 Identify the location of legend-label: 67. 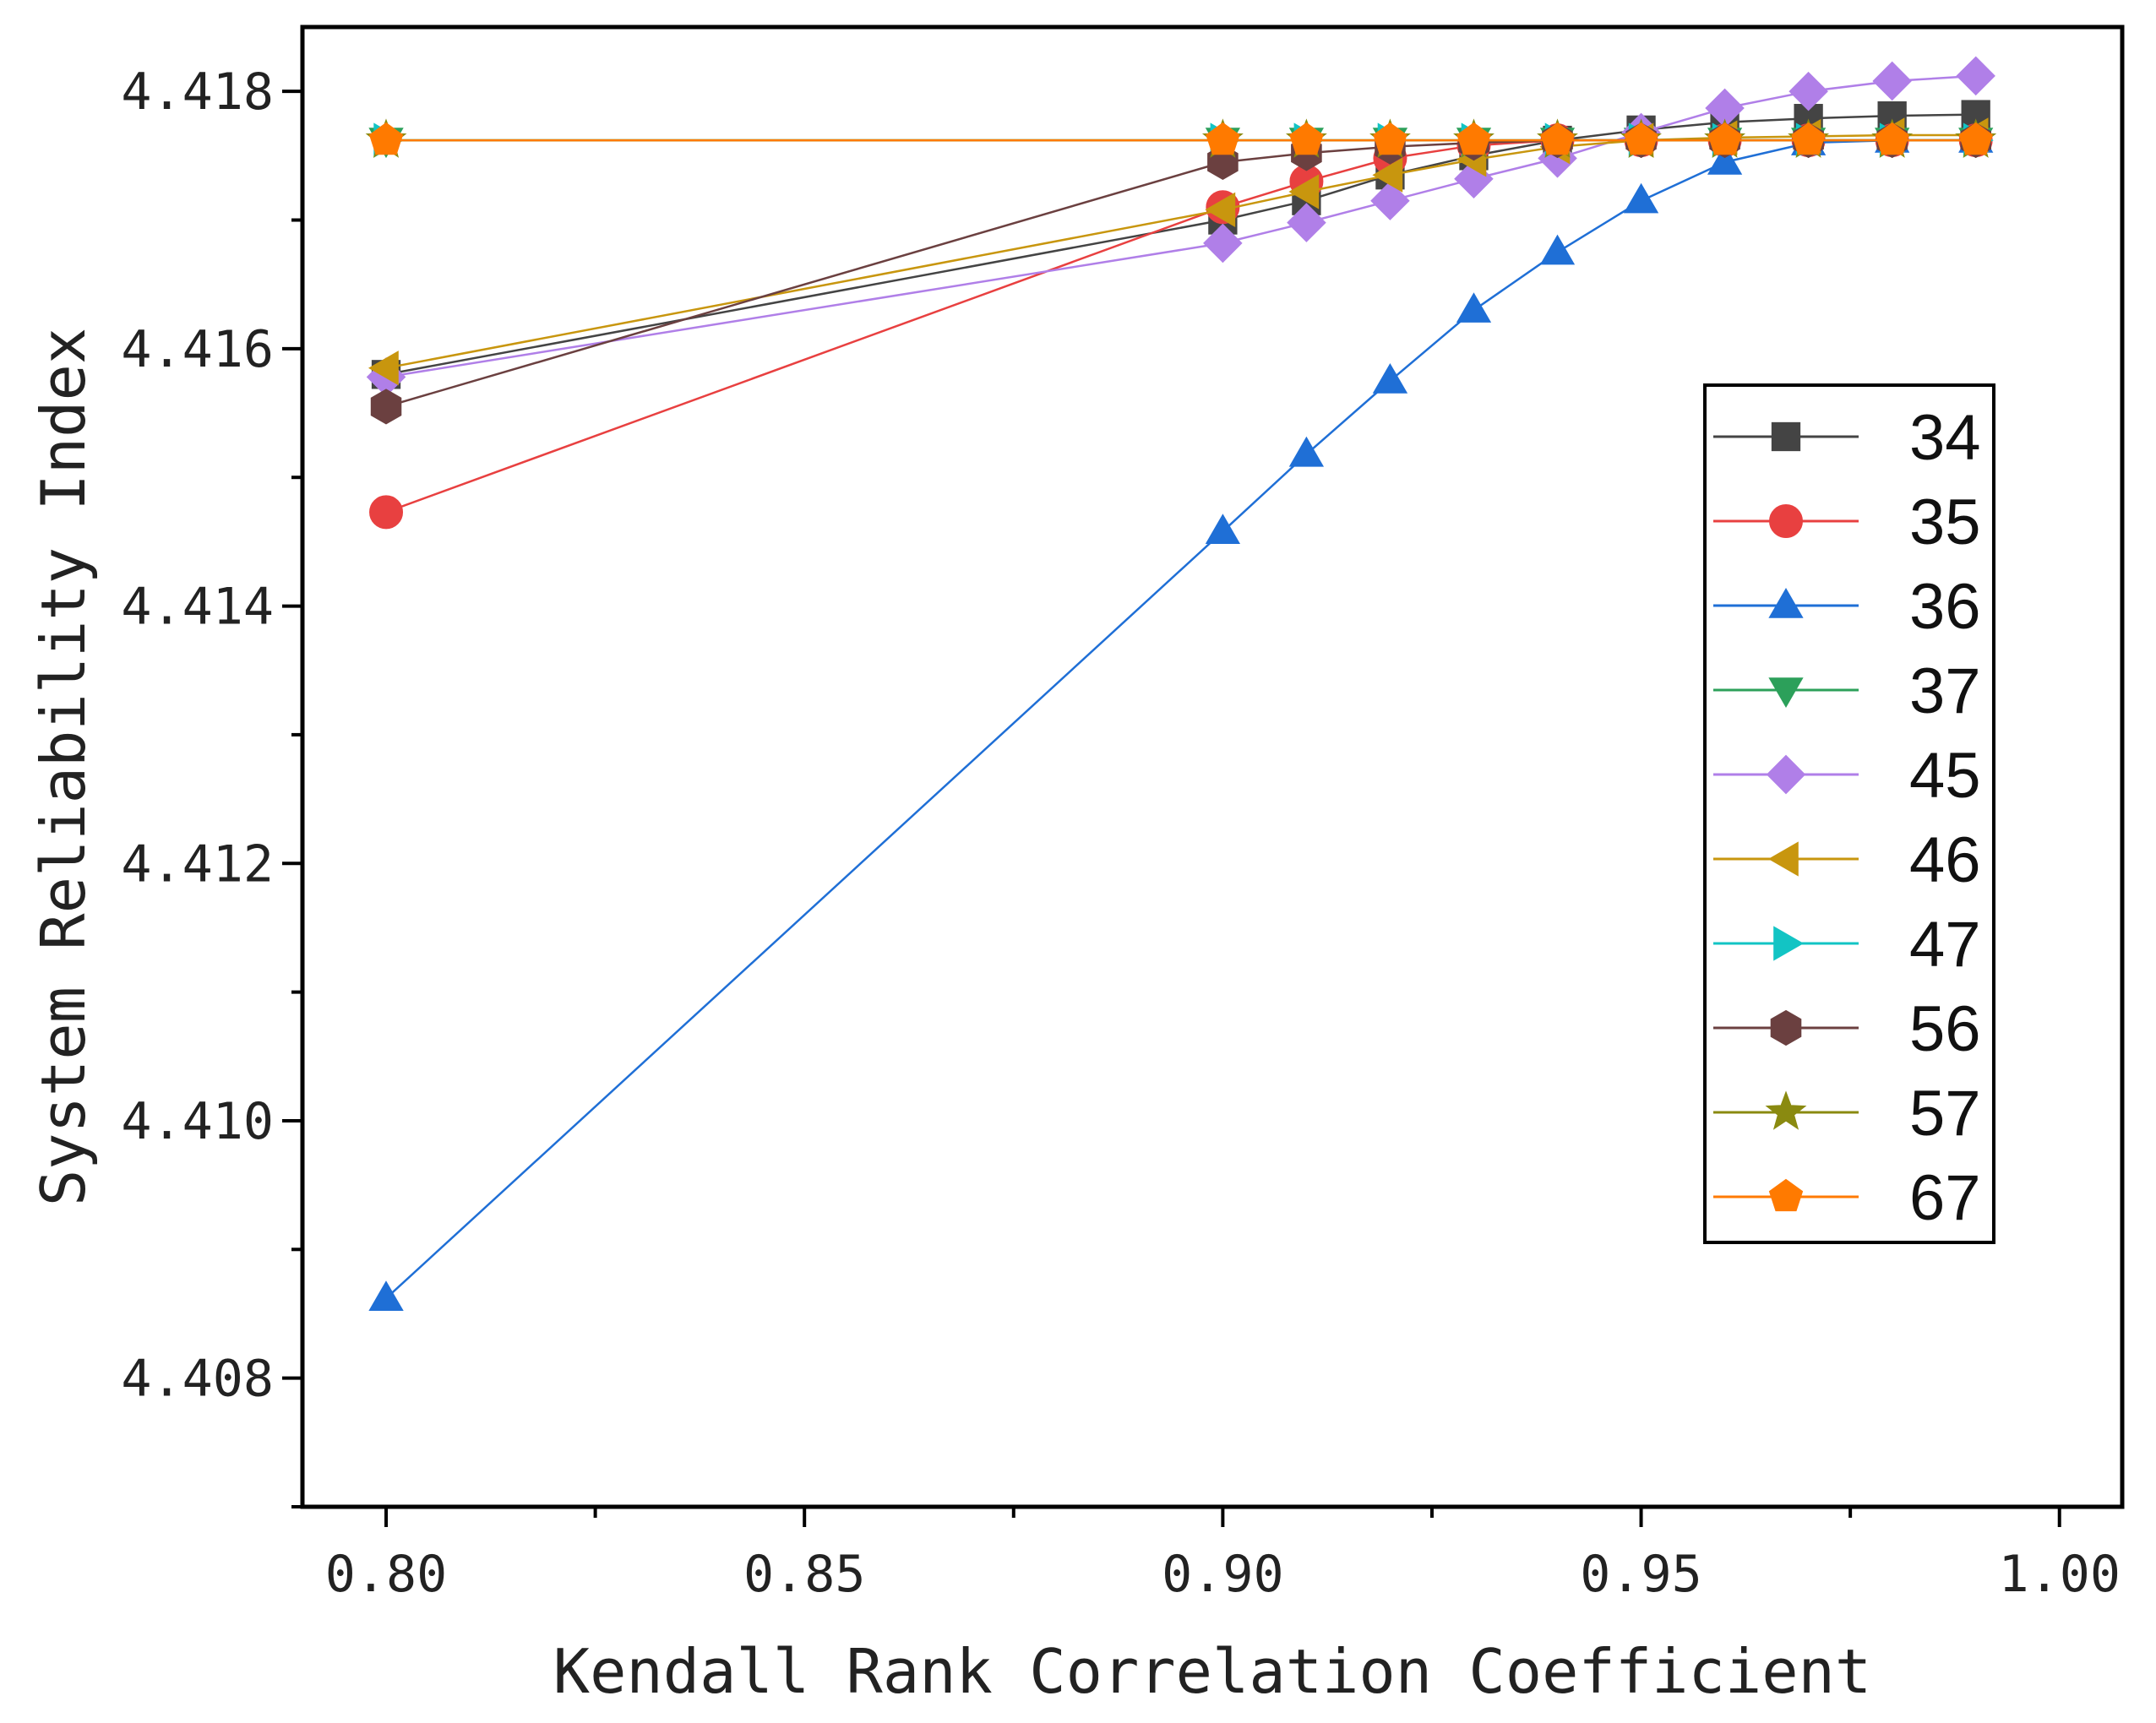
(1945, 1198).